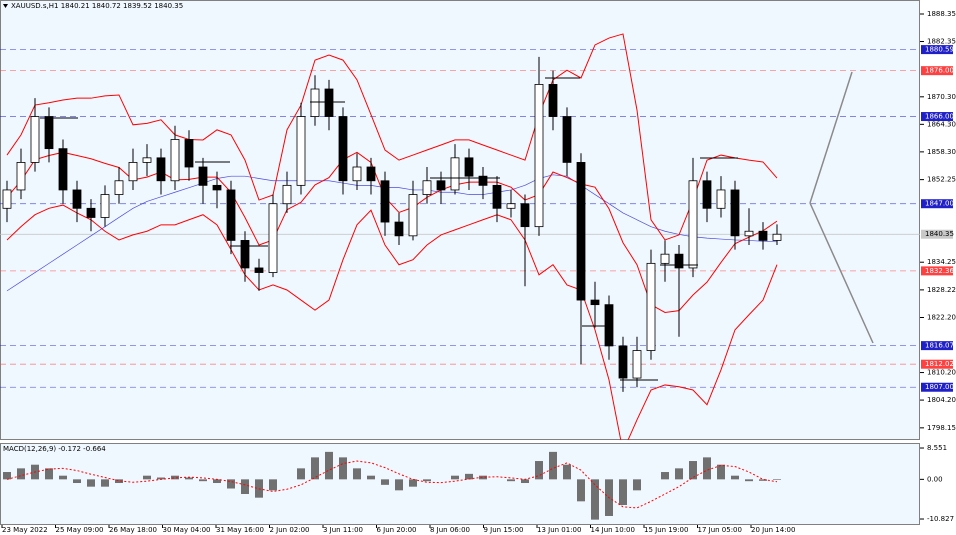 This screenshot has width=956, height=535. I want to click on arrow-down, so click(841, 273).